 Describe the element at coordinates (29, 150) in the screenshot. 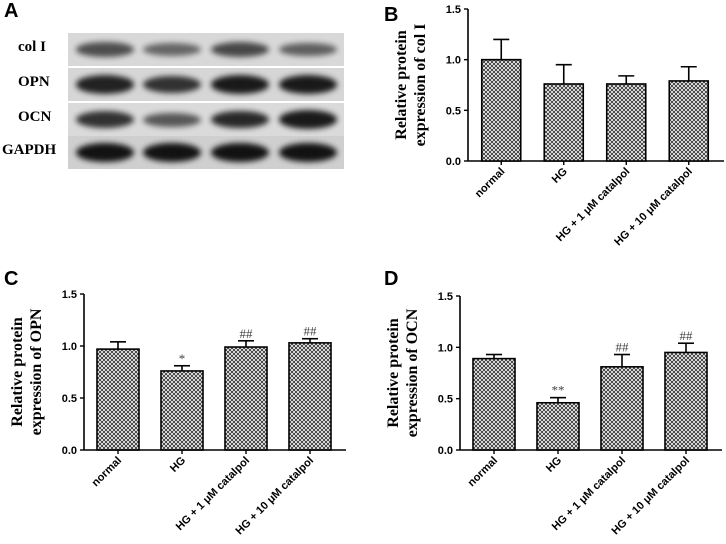

I see `blot-label: GAPDH` at that location.